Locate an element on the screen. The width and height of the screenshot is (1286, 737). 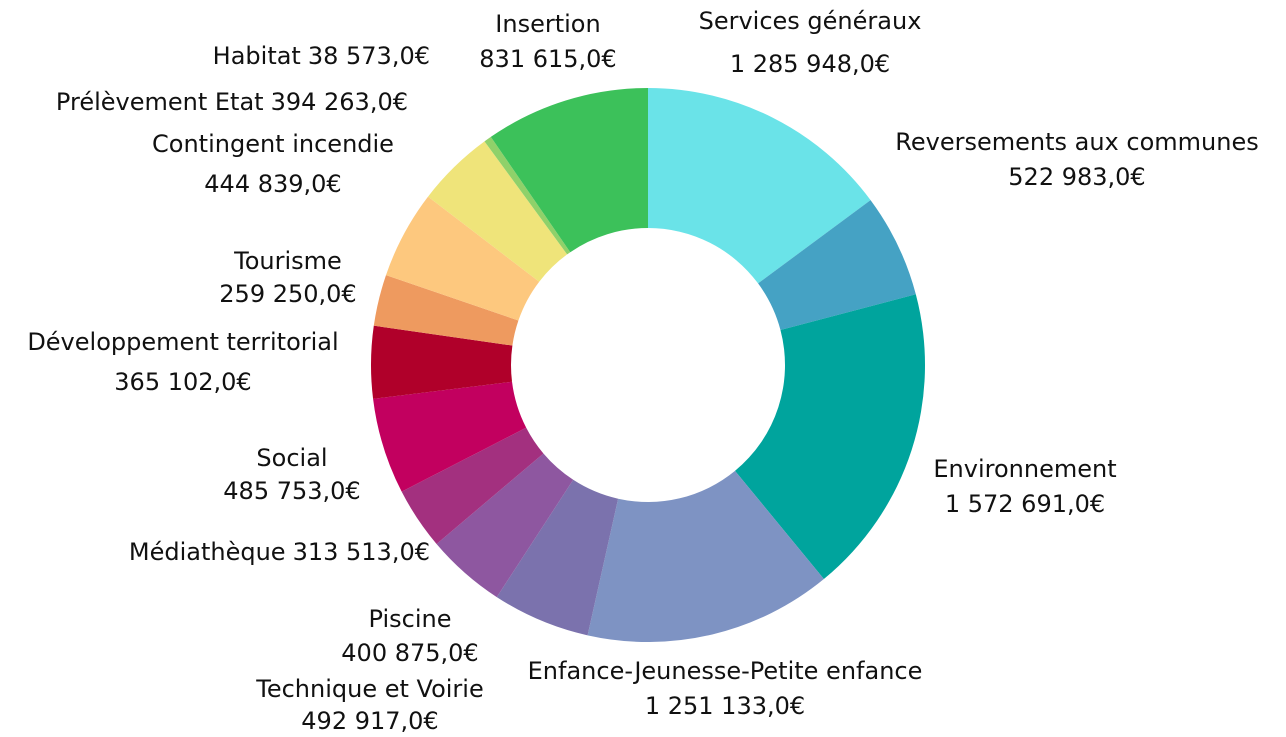
value-label: 259 250,0€ is located at coordinates (287, 294).